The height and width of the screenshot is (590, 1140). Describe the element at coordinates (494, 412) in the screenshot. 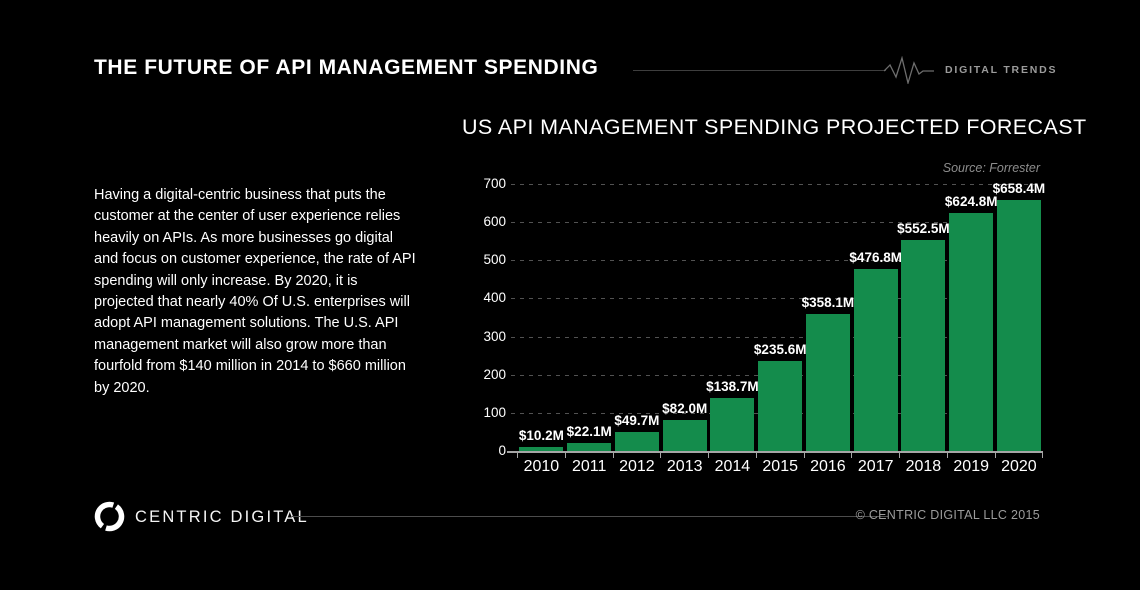

I see `y-axis-label: 100` at that location.